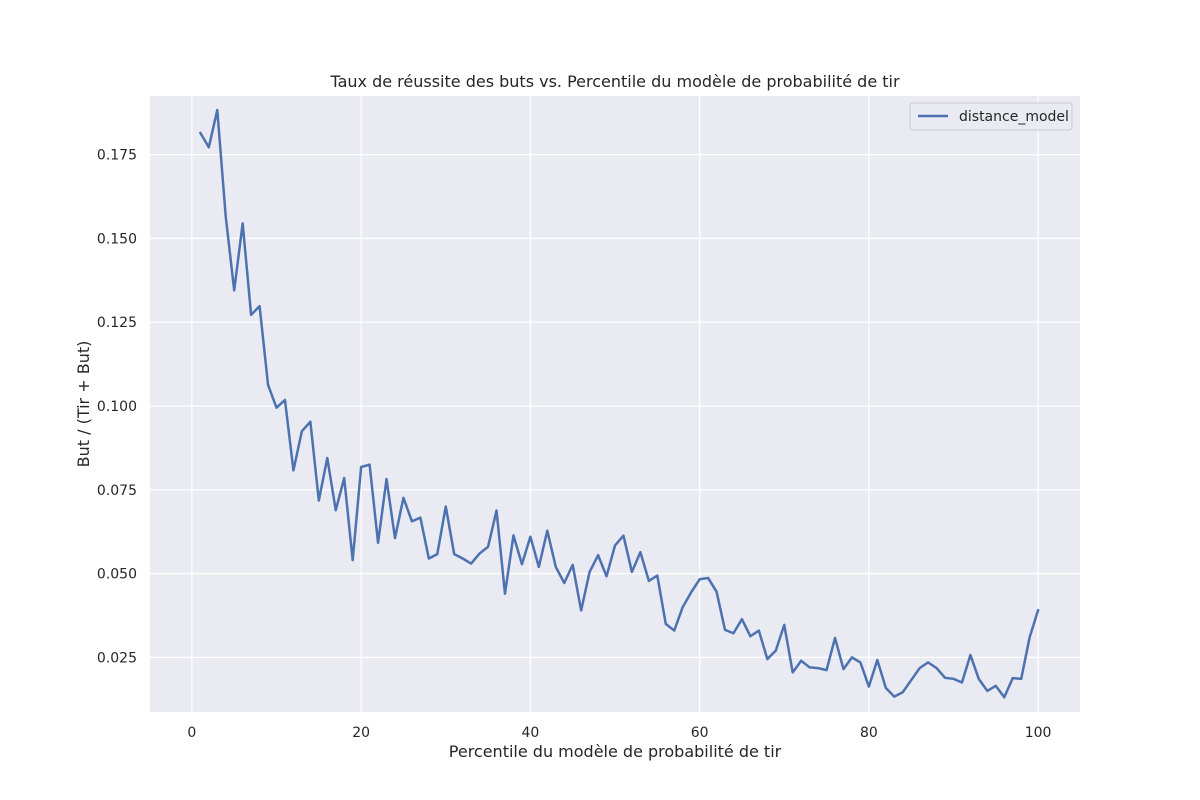 This screenshot has height=800, width=1200. Describe the element at coordinates (117, 491) in the screenshot. I see `y-tick-label: 0.075` at that location.